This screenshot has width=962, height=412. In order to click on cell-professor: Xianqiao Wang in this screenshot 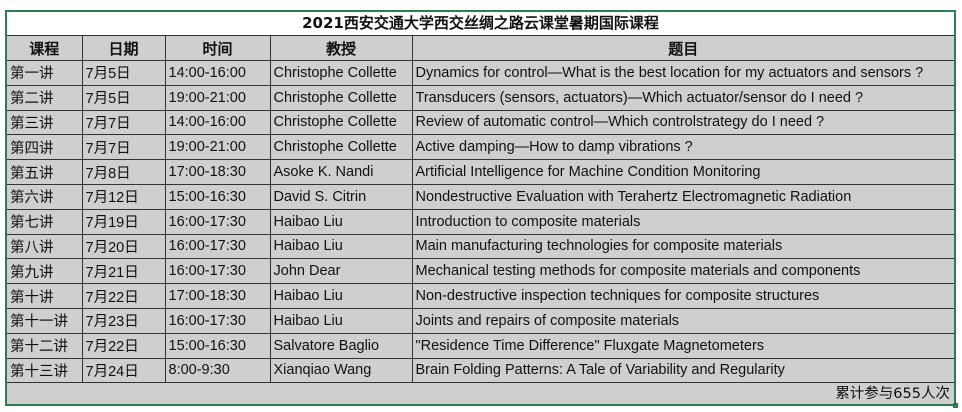, I will do `click(341, 370)`.